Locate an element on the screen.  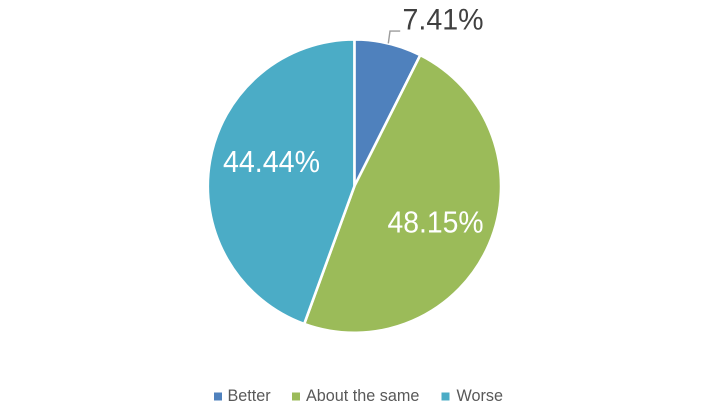
svg-text: 7.41% is located at coordinates (443, 20).